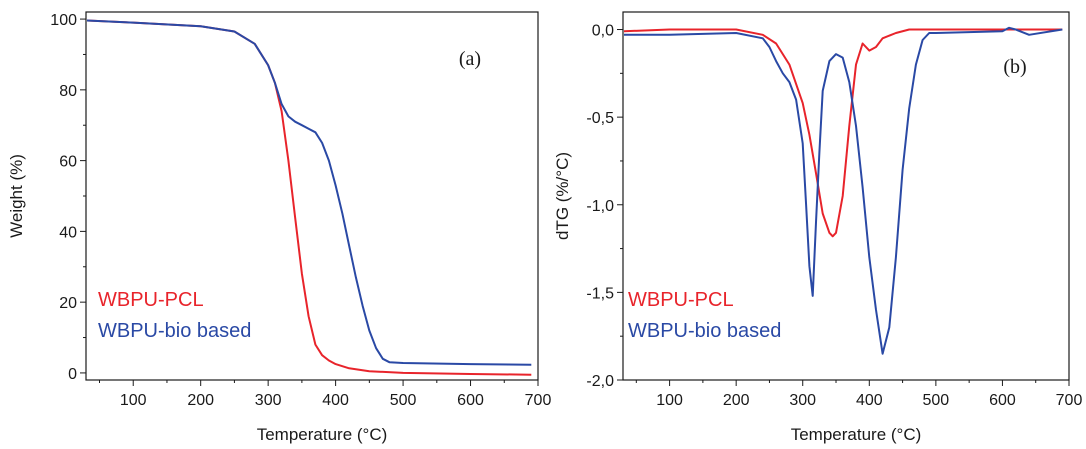  Describe the element at coordinates (72, 374) in the screenshot. I see `y-tick-label: 0` at that location.